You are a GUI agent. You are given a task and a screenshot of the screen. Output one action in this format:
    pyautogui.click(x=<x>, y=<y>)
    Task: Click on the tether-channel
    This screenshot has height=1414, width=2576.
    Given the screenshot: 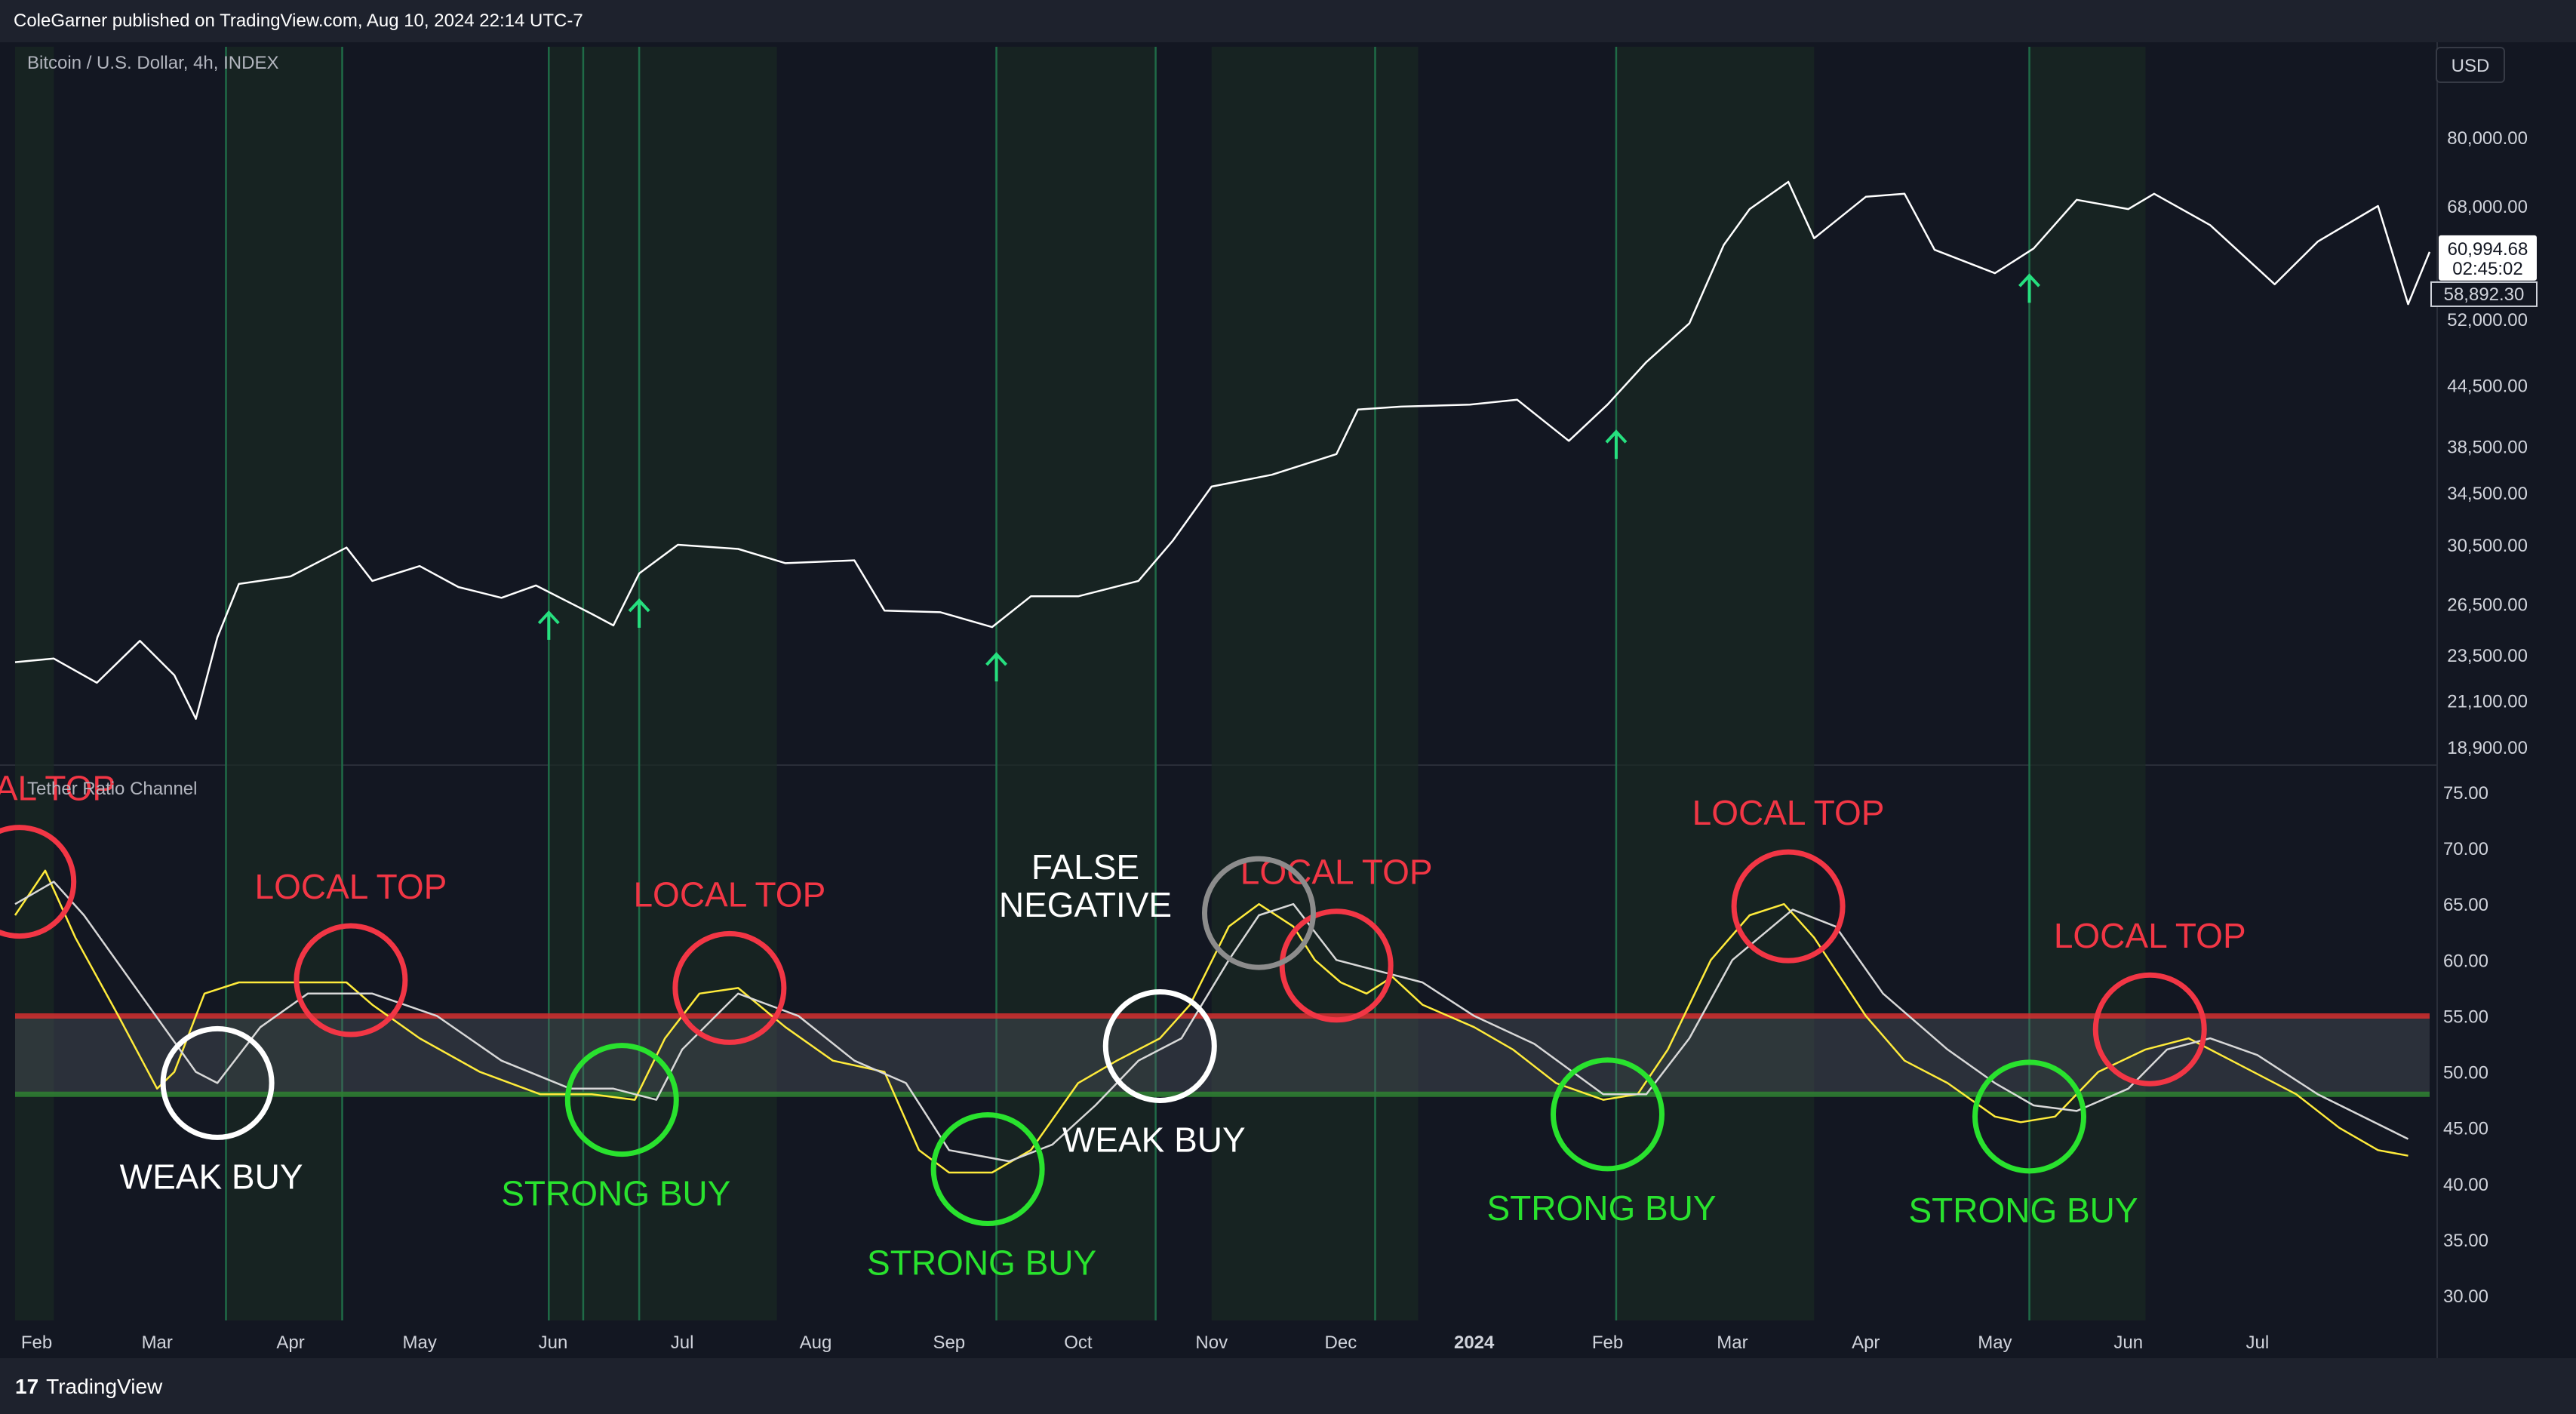 What is the action you would take?
    pyautogui.click(x=1222, y=1055)
    